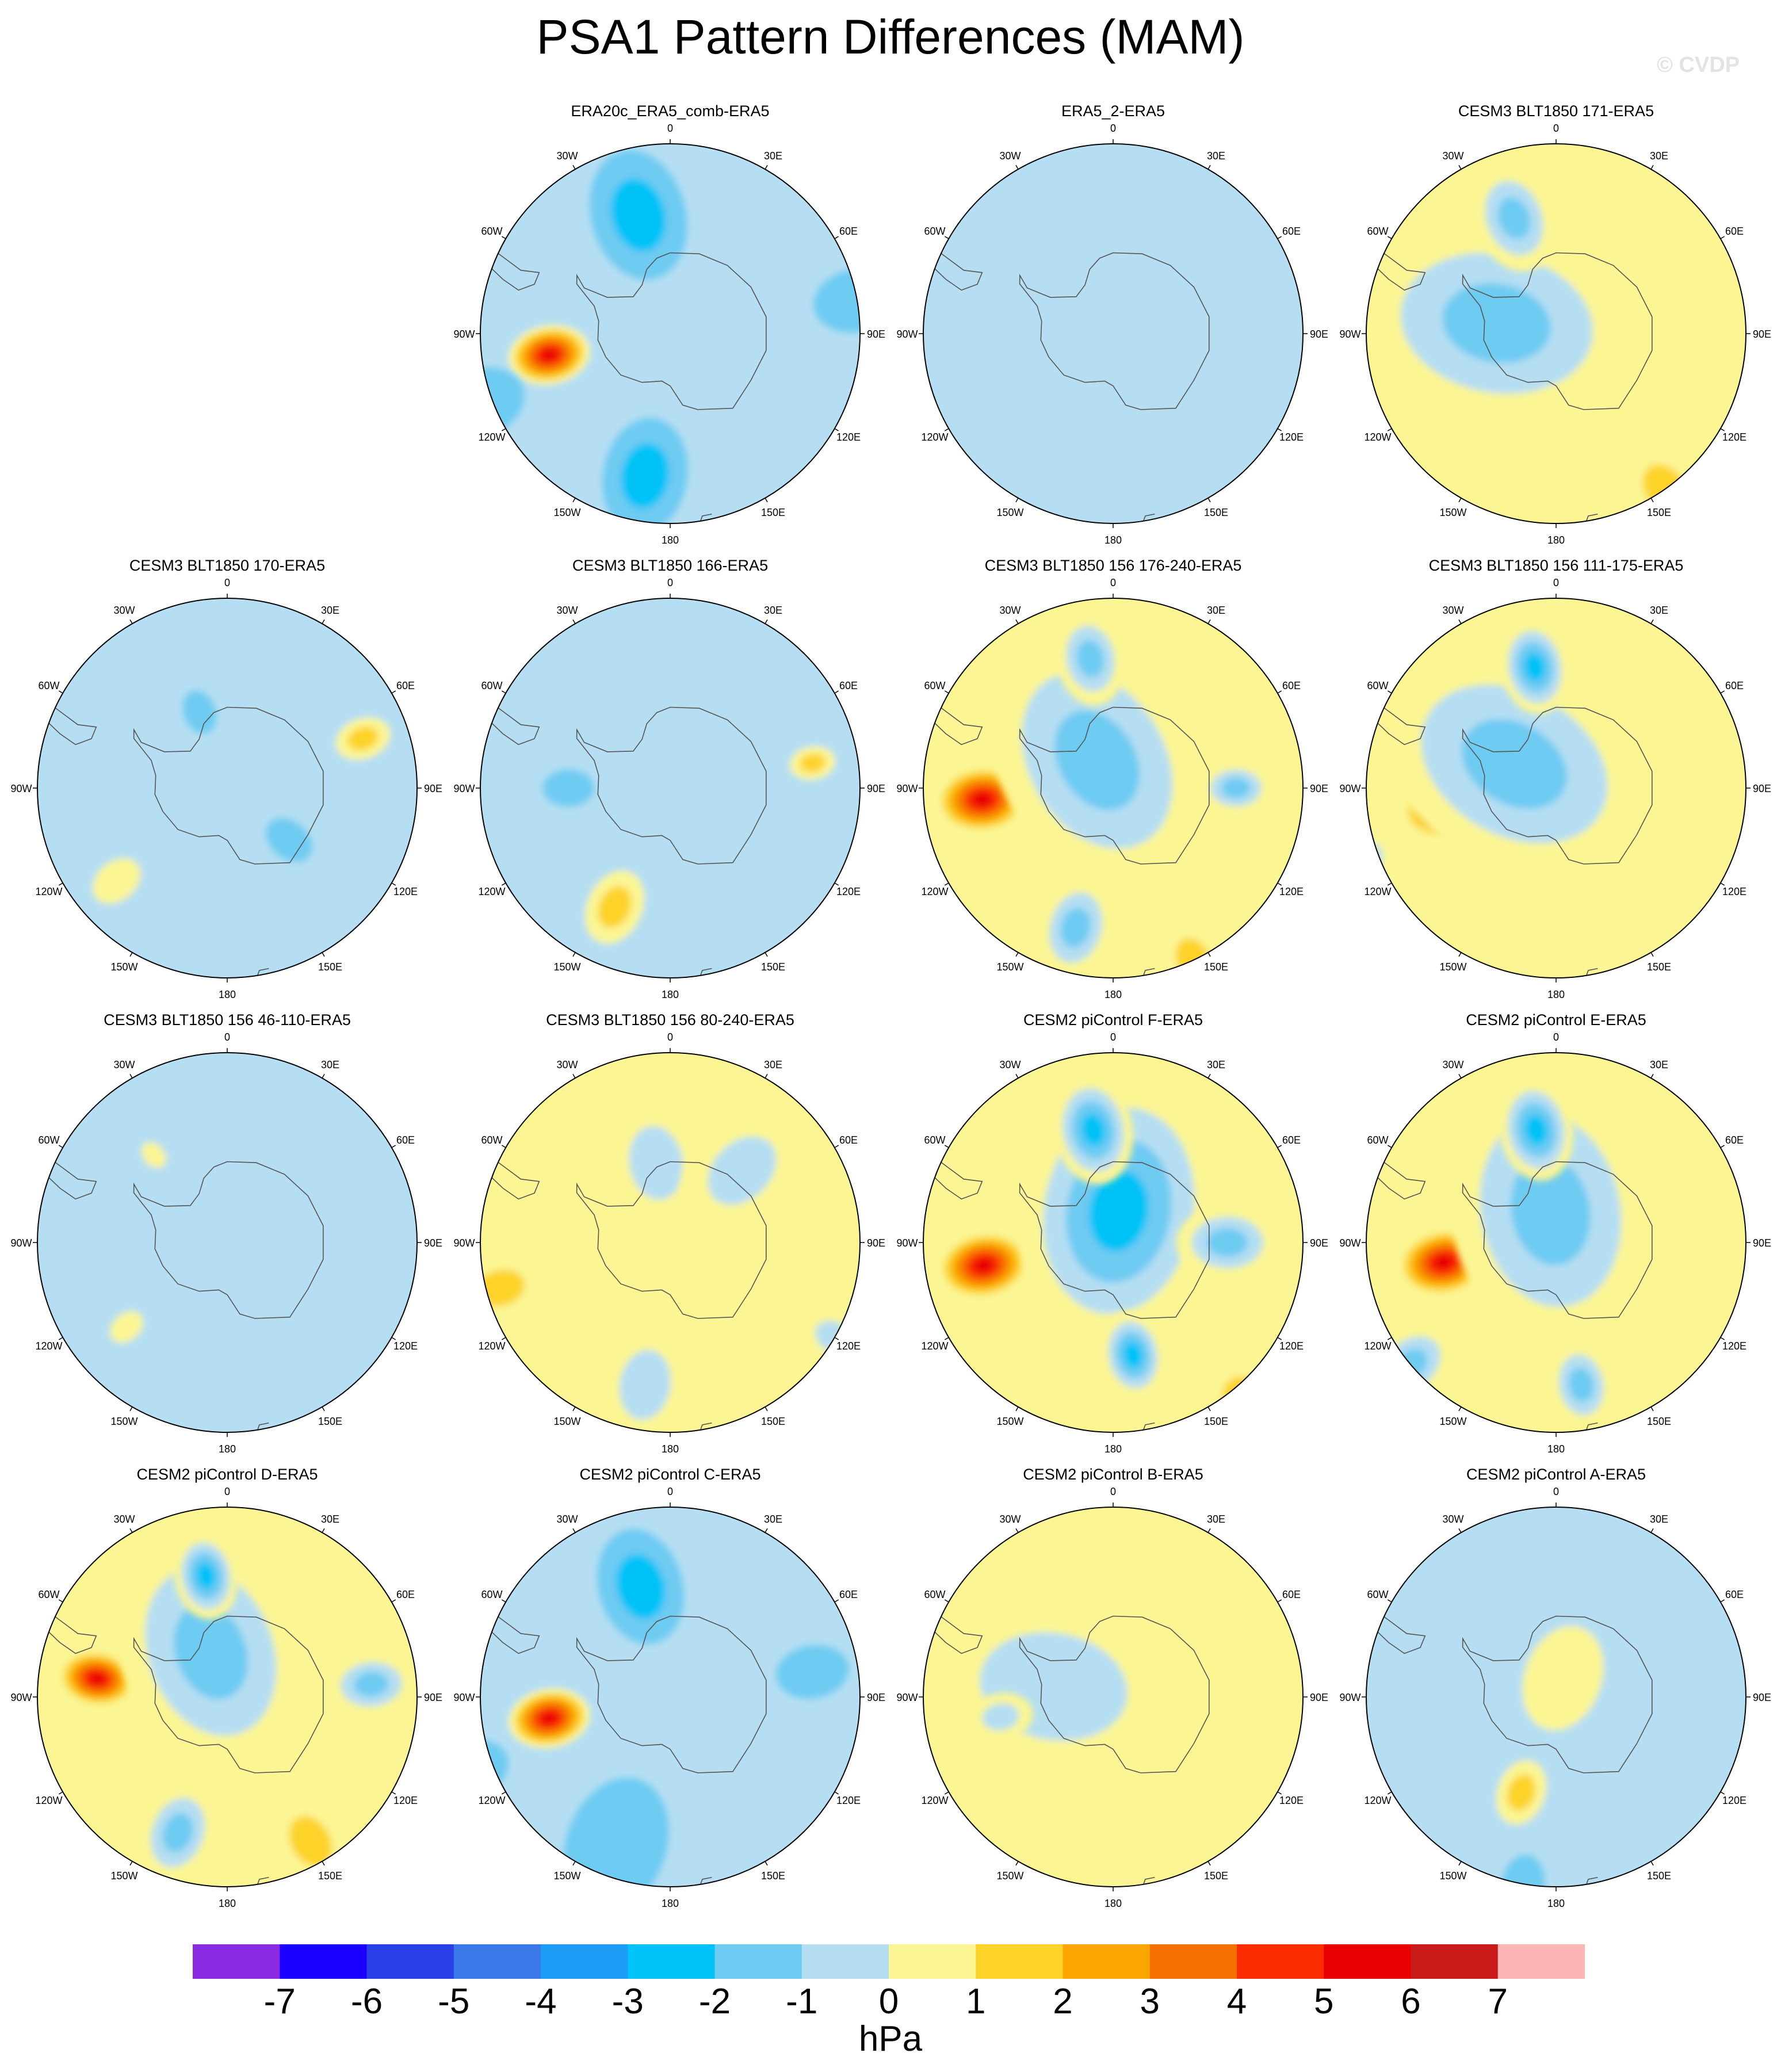 The height and width of the screenshot is (2072, 1781). I want to click on colorbar-label: -5, so click(454, 2002).